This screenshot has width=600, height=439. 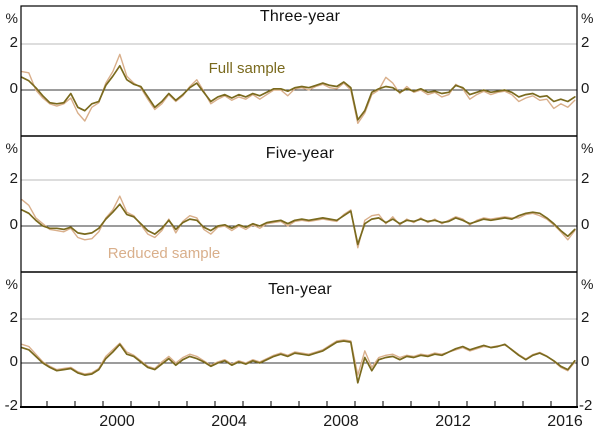 I want to click on legend-full-sample: Full sample, so click(x=247, y=68).